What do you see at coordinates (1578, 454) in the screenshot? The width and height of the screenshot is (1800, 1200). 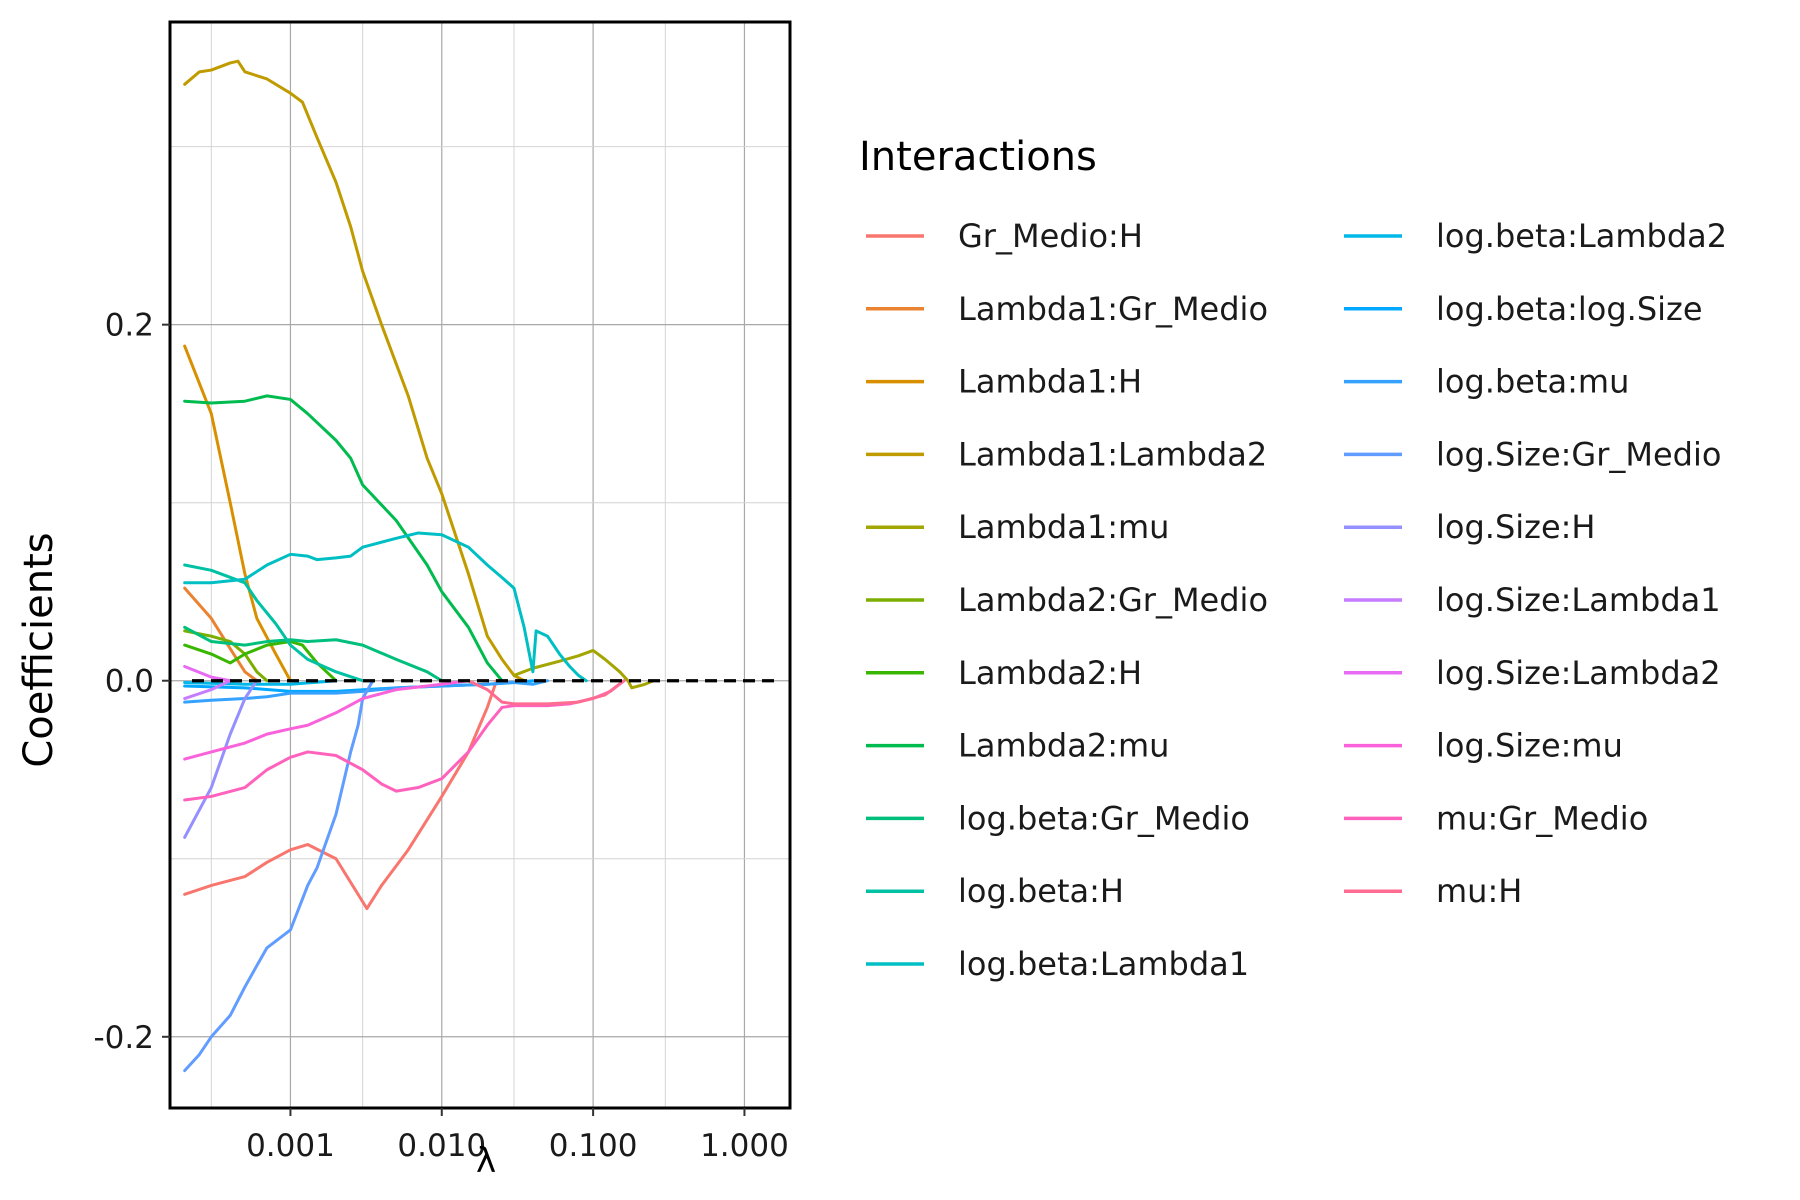 I see `legend-label: log.Size:Gr_Medio` at bounding box center [1578, 454].